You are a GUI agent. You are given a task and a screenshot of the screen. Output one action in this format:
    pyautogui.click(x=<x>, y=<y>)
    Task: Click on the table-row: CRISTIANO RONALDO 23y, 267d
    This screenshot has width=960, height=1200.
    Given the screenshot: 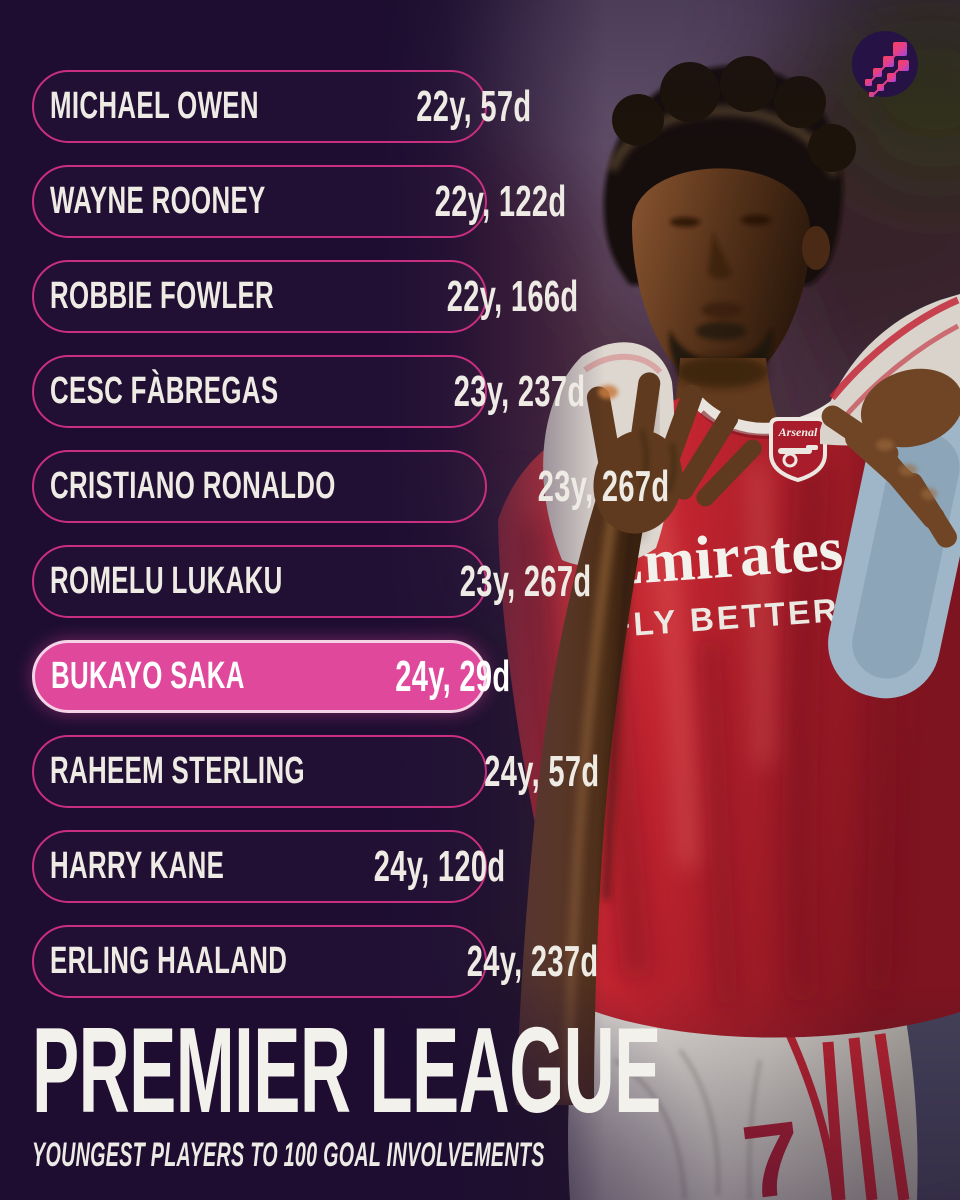 What is the action you would take?
    pyautogui.click(x=350, y=486)
    